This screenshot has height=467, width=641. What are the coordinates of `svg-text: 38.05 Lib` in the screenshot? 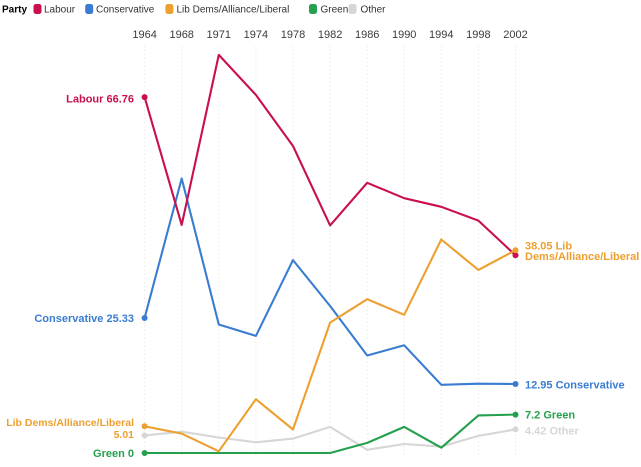 It's located at (548, 247).